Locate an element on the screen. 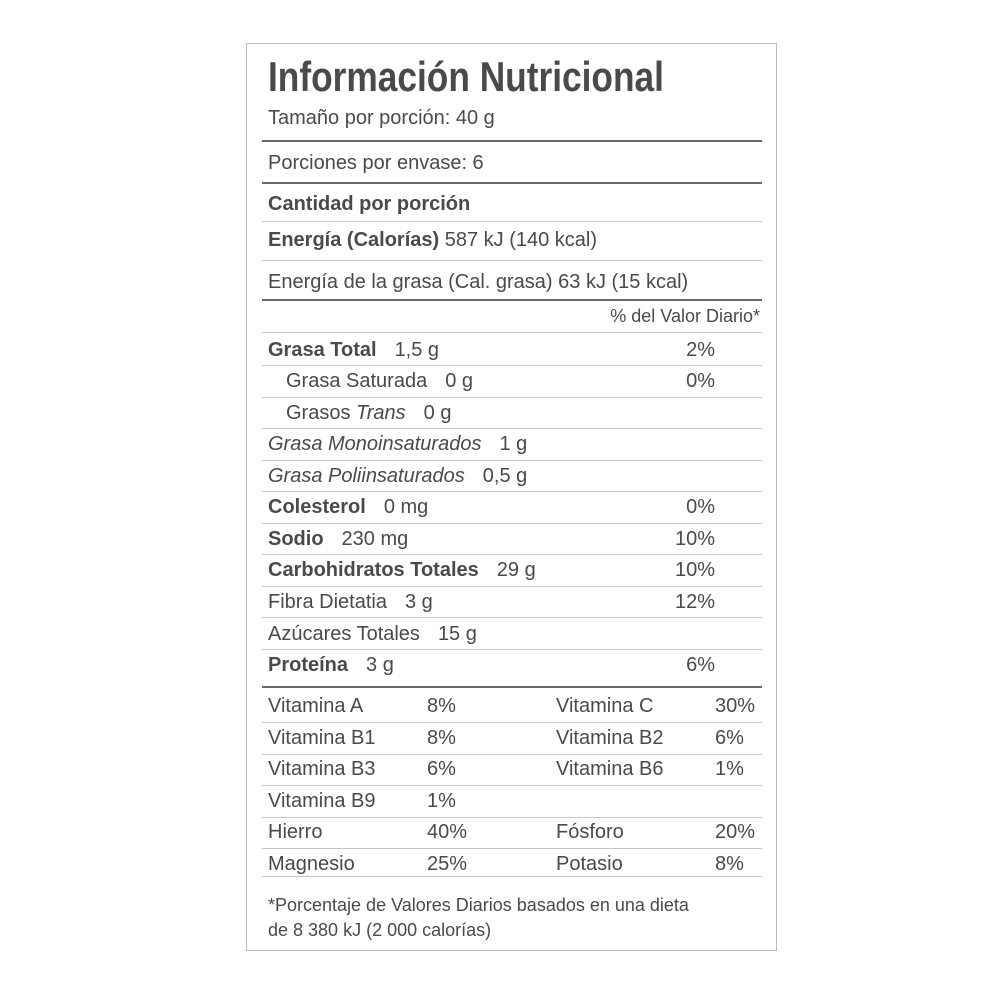  nutrient-percent: 25% is located at coordinates (447, 864).